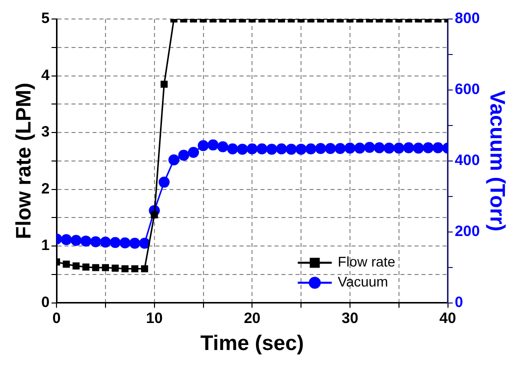 Image resolution: width=523 pixels, height=367 pixels. Describe the element at coordinates (56, 318) in the screenshot. I see `x-tick-label: 0` at that location.